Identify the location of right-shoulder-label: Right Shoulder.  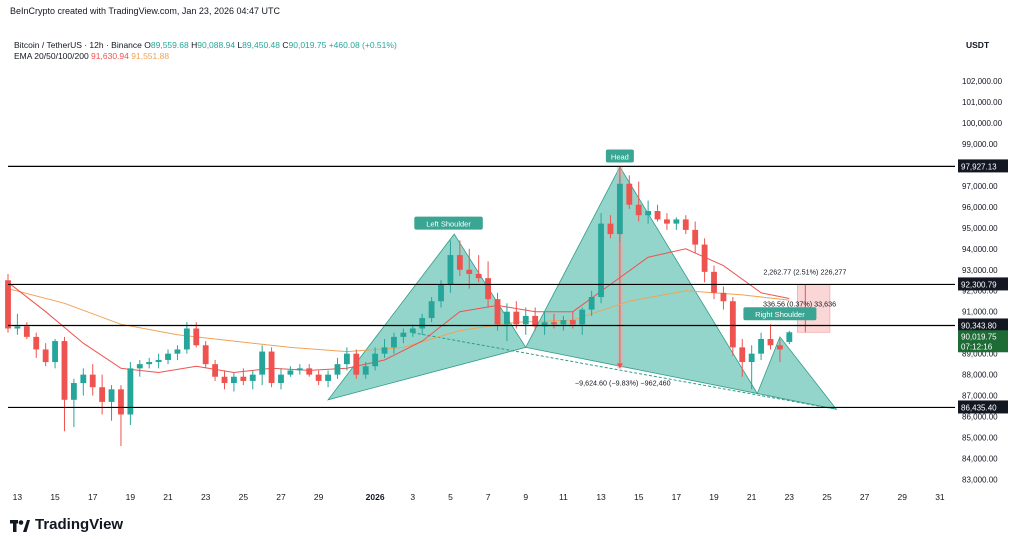
(780, 314).